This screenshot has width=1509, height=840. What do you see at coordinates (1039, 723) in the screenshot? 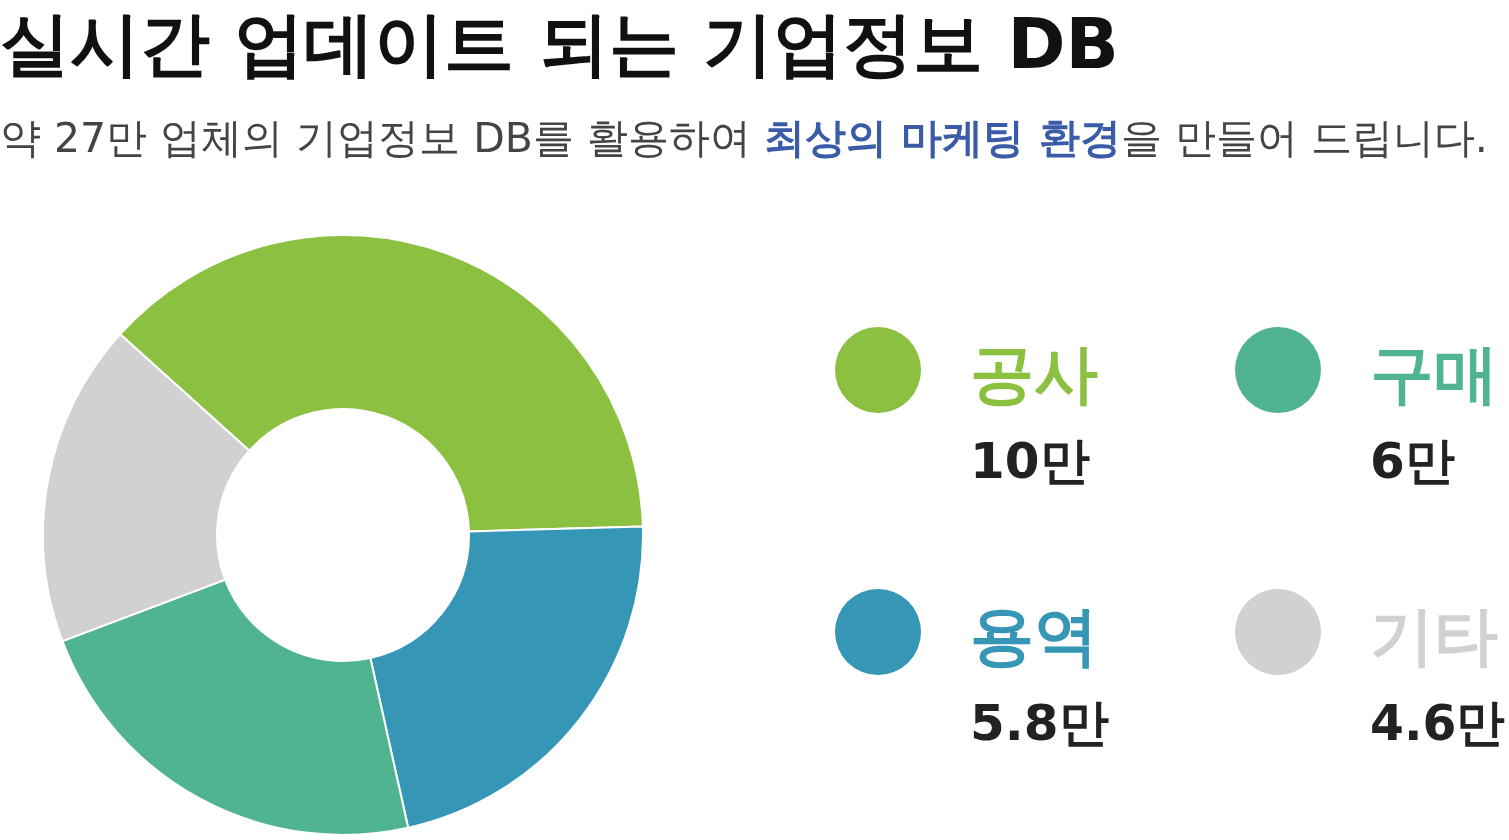
I see `data-label: 5.8만` at bounding box center [1039, 723].